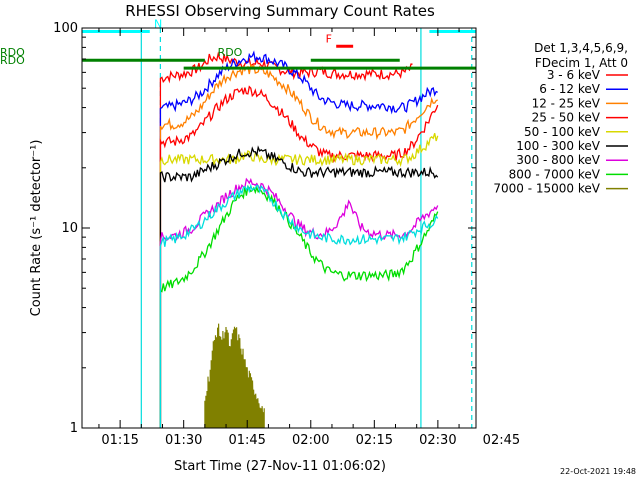  I want to click on series-8-line, so click(234, 376).